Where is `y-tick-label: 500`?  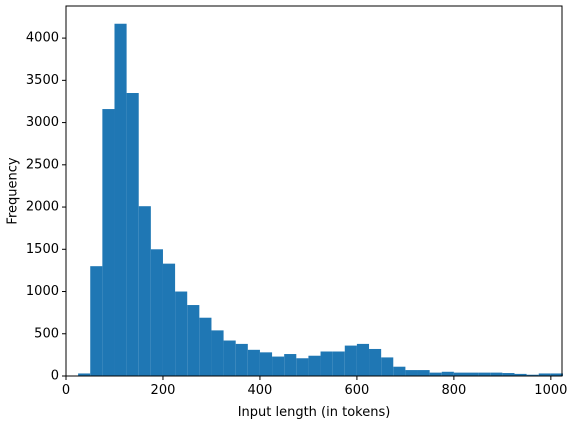 y-tick-label: 500 is located at coordinates (46, 333).